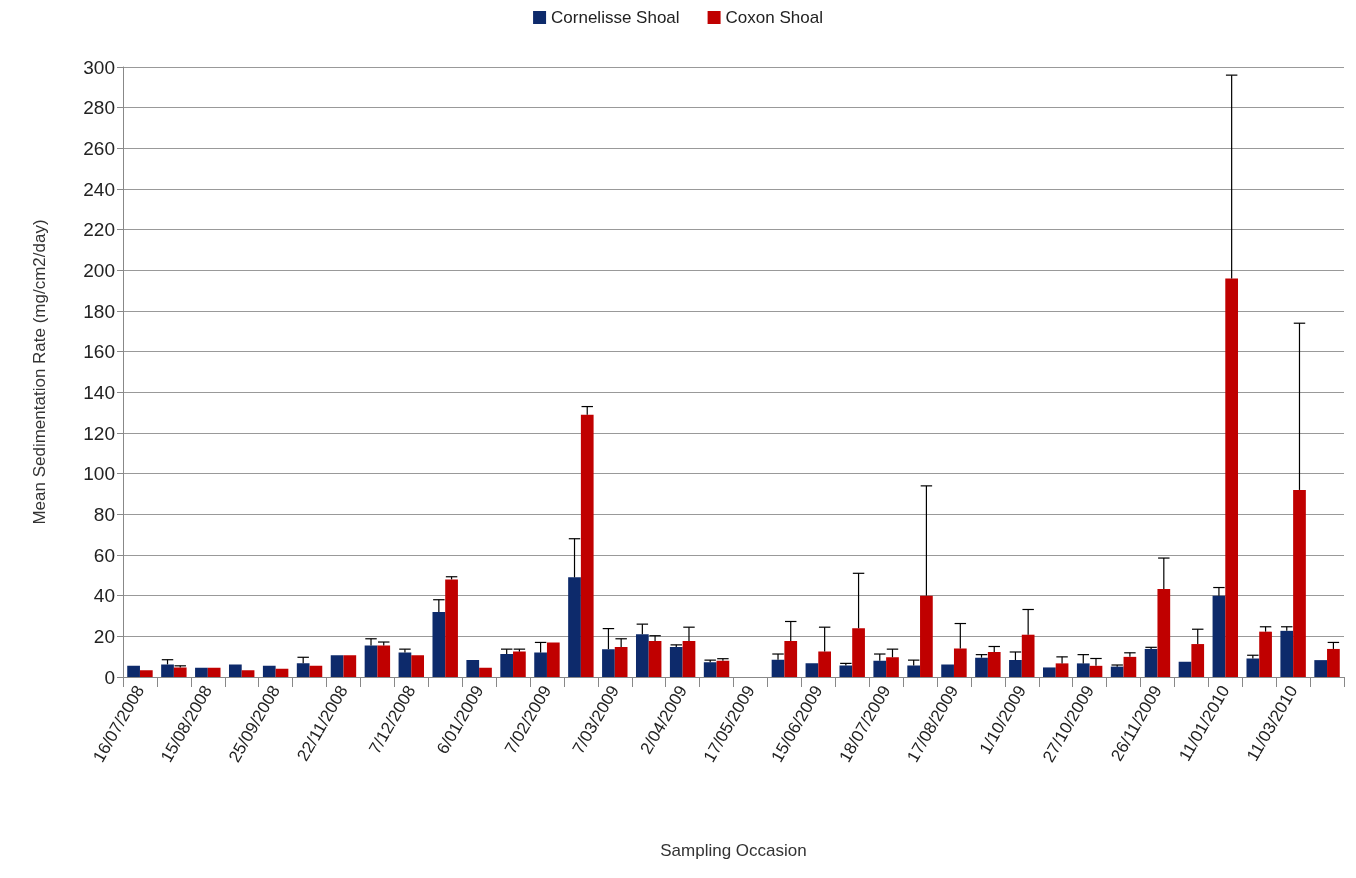  What do you see at coordinates (109, 677) in the screenshot?
I see `y-tick-label: 0` at bounding box center [109, 677].